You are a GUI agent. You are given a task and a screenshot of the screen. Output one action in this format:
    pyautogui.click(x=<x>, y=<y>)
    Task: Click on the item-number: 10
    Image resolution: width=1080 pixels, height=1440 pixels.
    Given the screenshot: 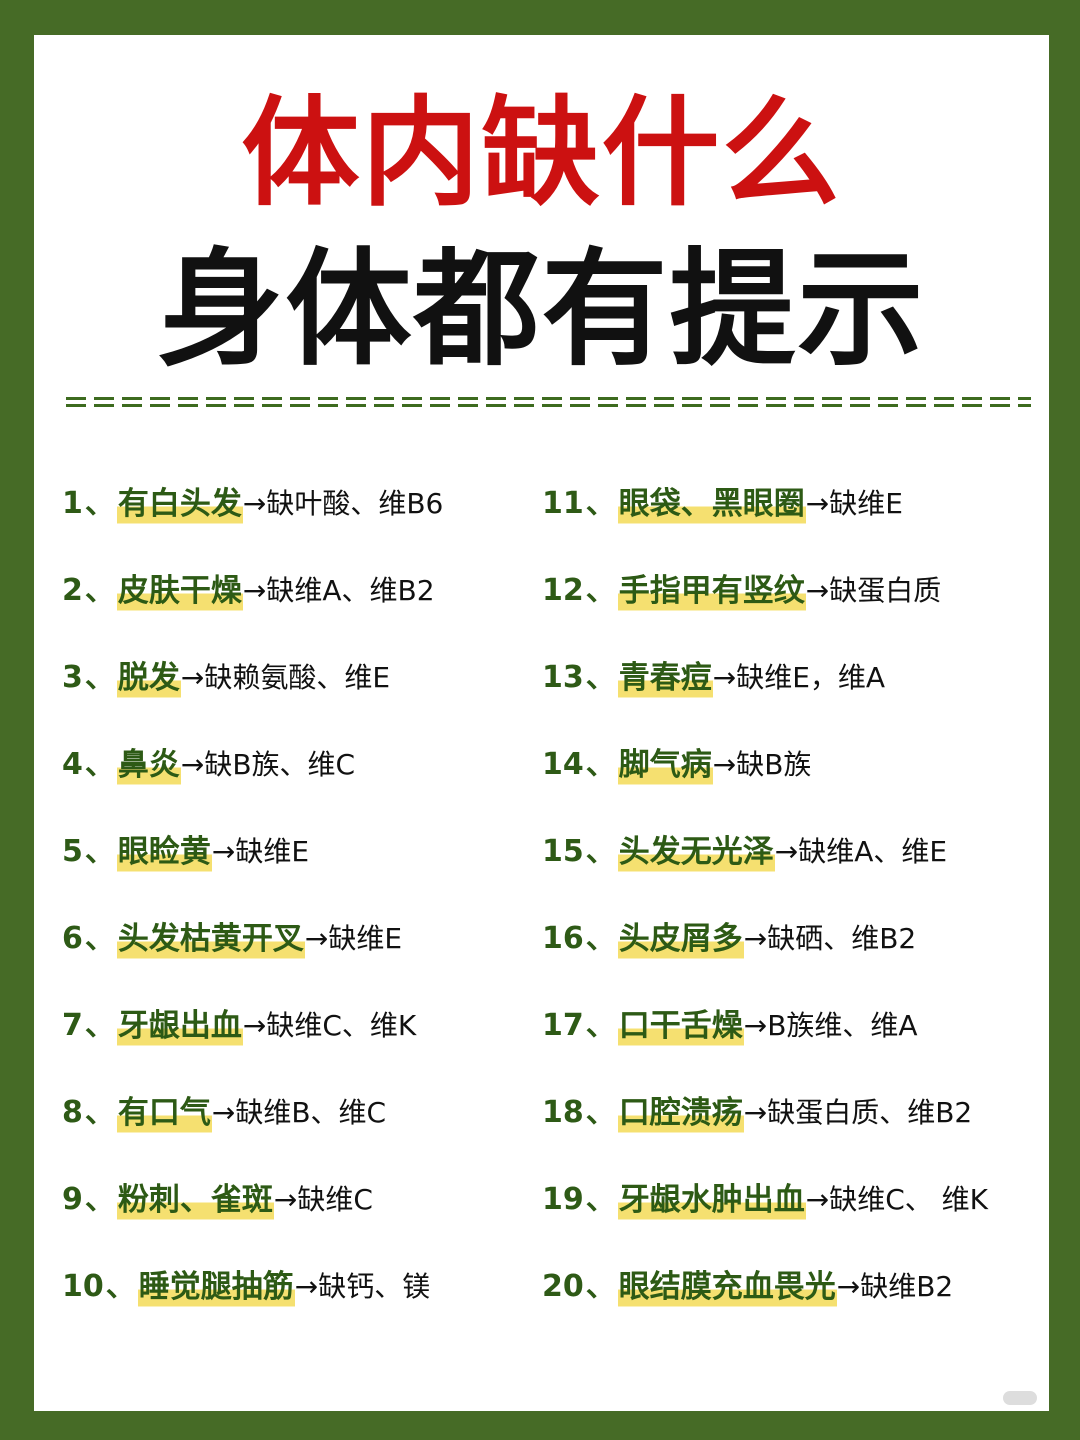 What is the action you would take?
    pyautogui.click(x=83, y=1286)
    